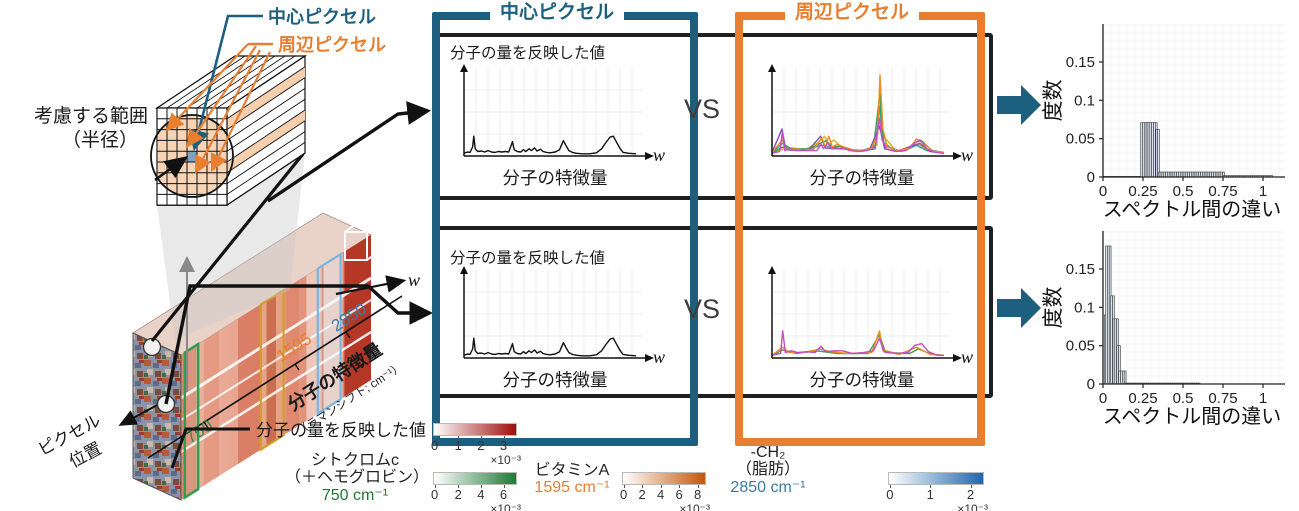 The height and width of the screenshot is (511, 1299). Describe the element at coordinates (231, 130) in the screenshot. I see `cube-layer-stripes` at that location.